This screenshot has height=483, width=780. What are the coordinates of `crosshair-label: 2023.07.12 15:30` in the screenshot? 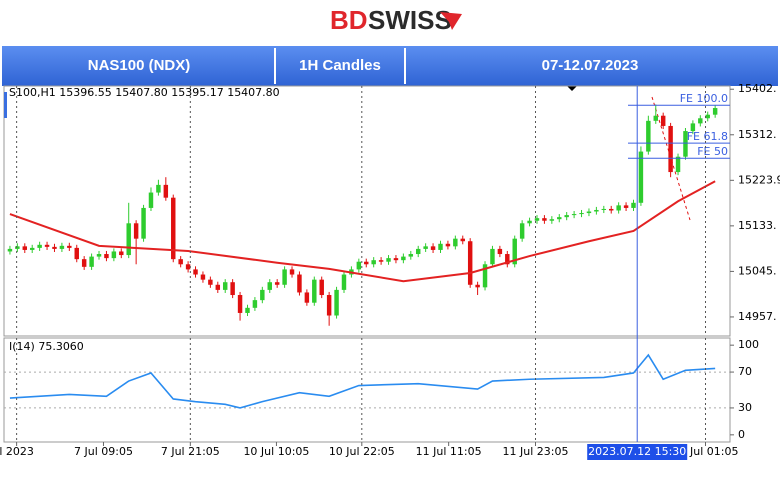 It's located at (637, 451).